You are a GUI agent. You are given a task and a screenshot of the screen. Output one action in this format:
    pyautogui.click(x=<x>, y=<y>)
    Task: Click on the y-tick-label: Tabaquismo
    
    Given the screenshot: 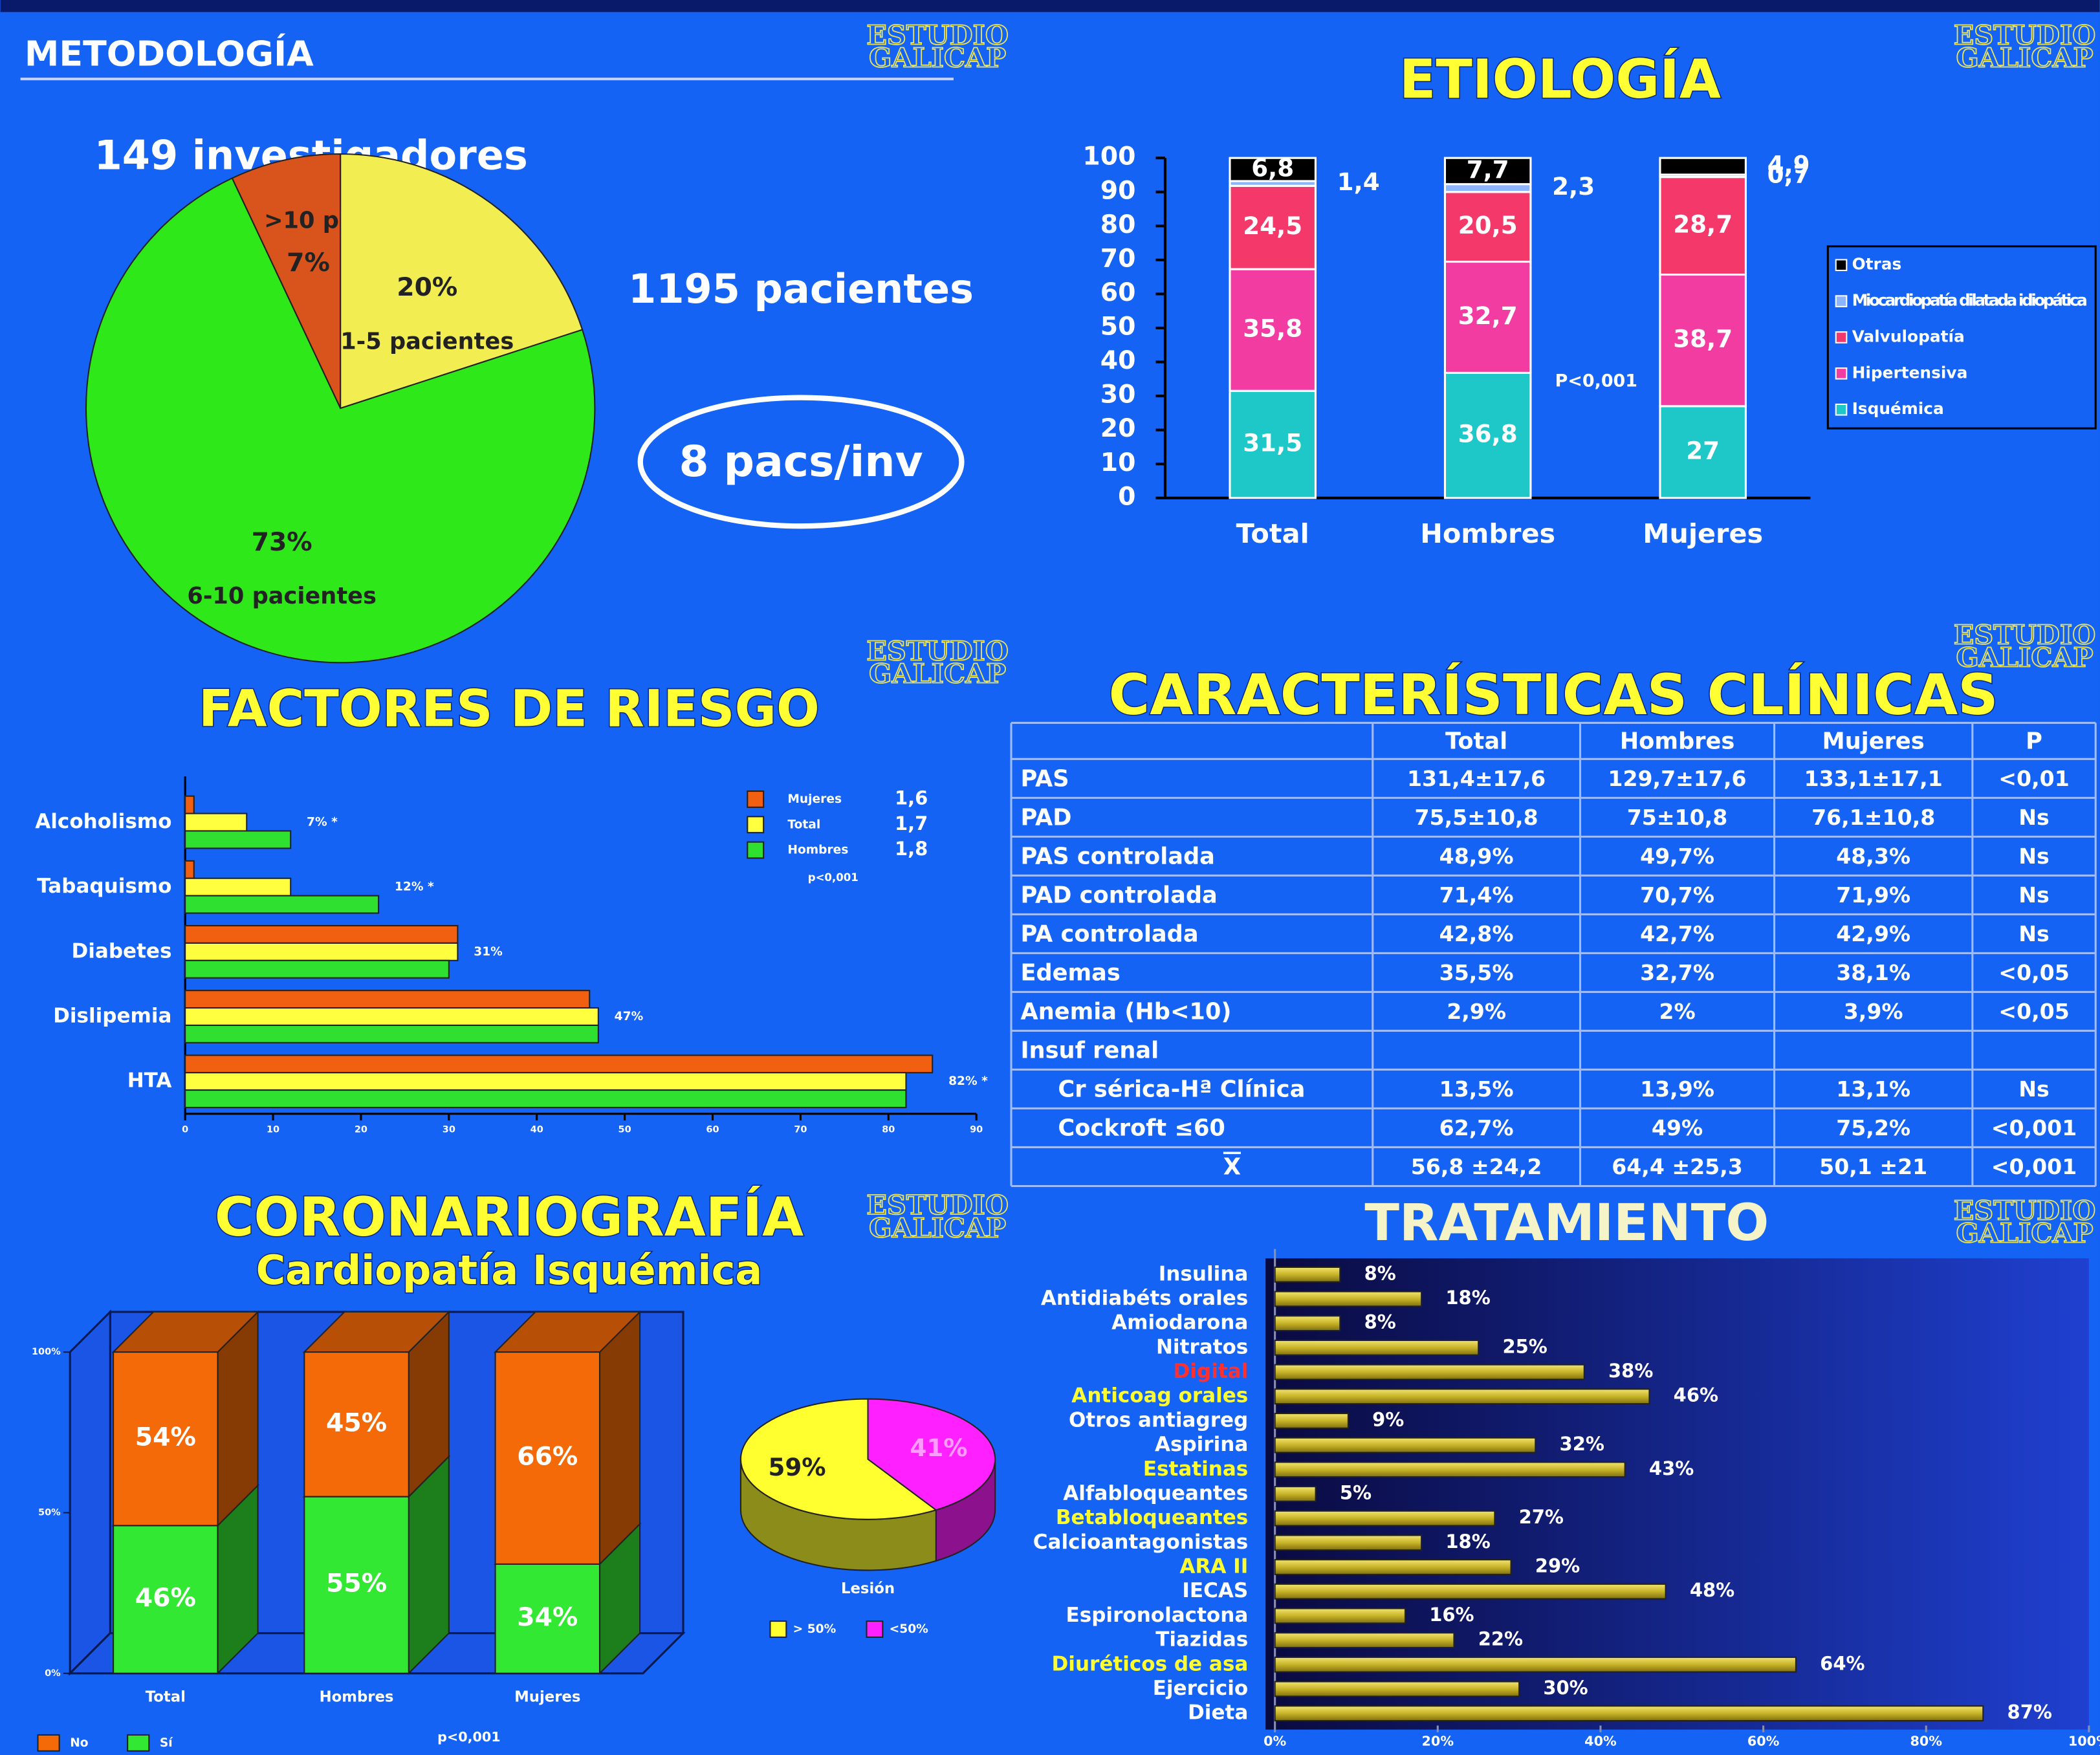 What is the action you would take?
    pyautogui.click(x=104, y=886)
    